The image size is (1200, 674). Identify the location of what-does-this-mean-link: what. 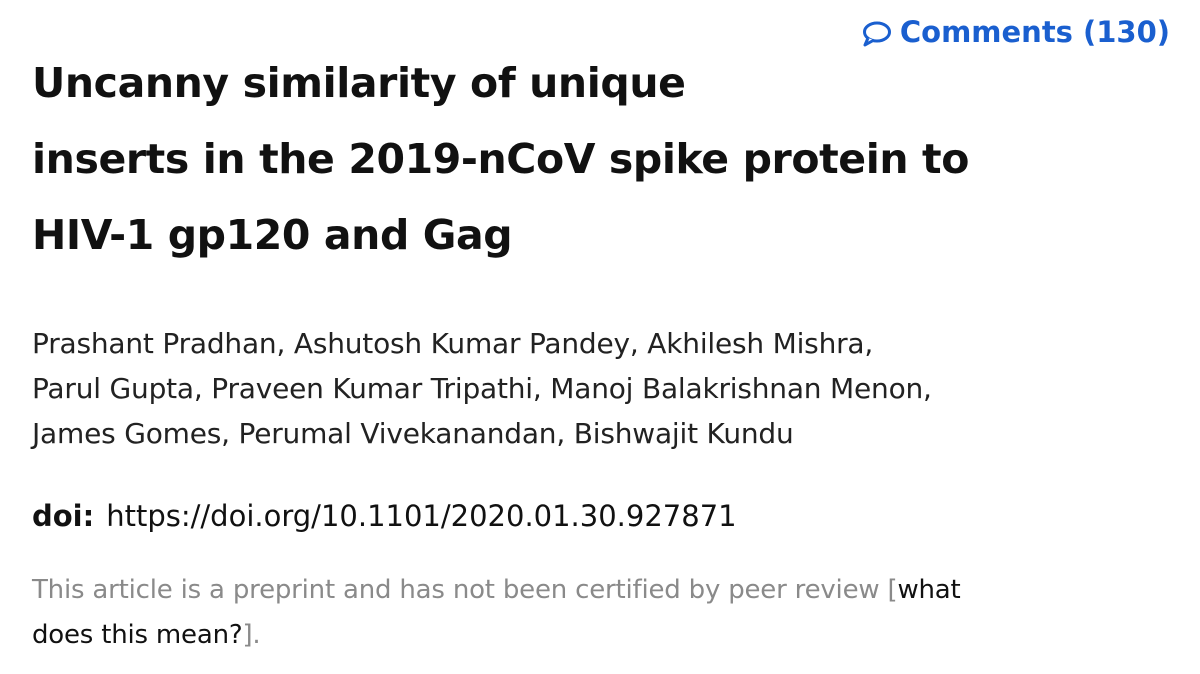
(929, 590).